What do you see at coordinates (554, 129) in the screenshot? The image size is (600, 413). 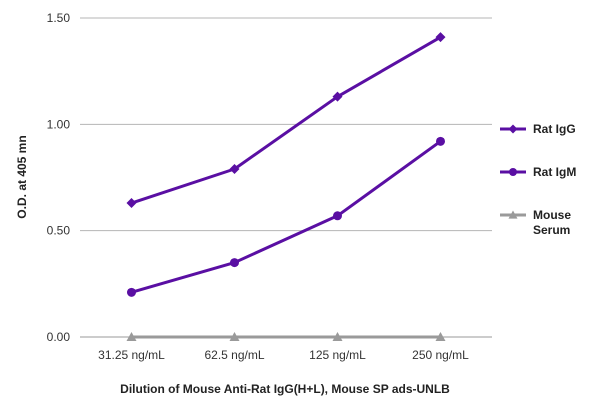 I see `legend-label: Rat IgG` at bounding box center [554, 129].